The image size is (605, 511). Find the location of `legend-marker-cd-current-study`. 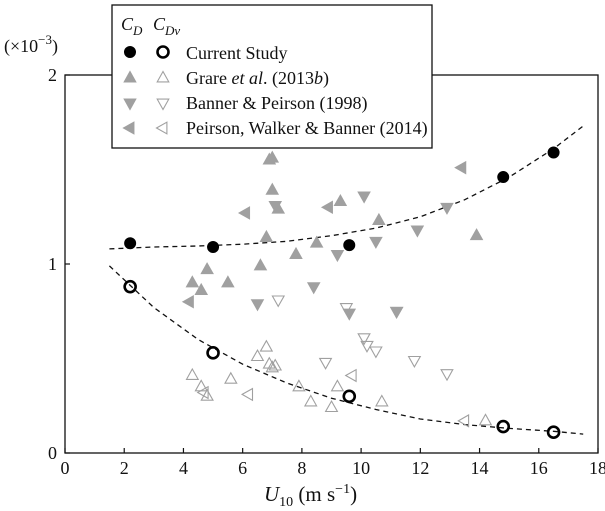

legend-marker-cd-current-study is located at coordinates (130, 52).